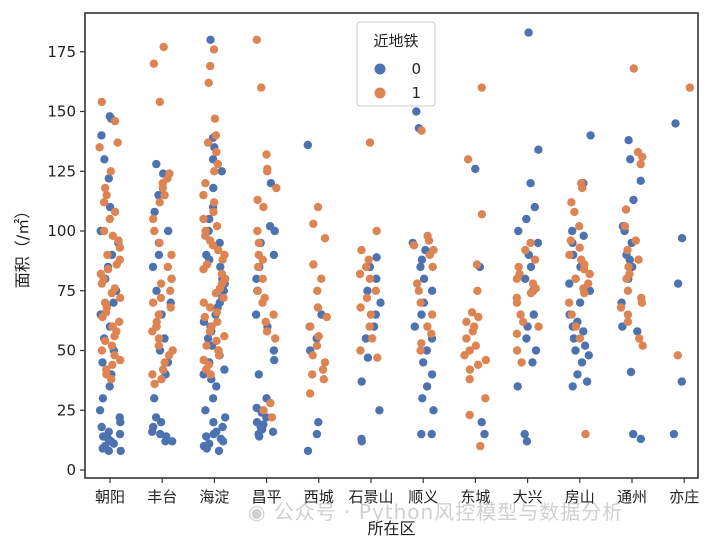 This screenshot has height=545, width=716. Describe the element at coordinates (416, 93) in the screenshot. I see `legend-label: 1` at that location.